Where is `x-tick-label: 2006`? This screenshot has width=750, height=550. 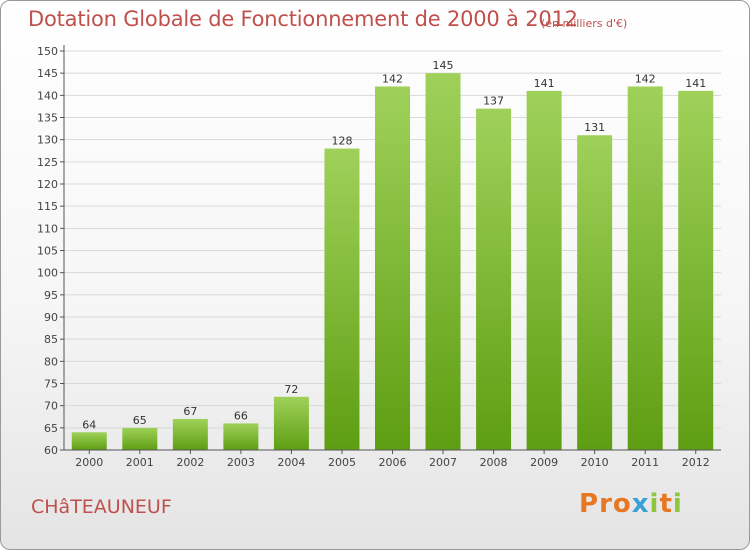 x-tick-label: 2006 is located at coordinates (393, 462).